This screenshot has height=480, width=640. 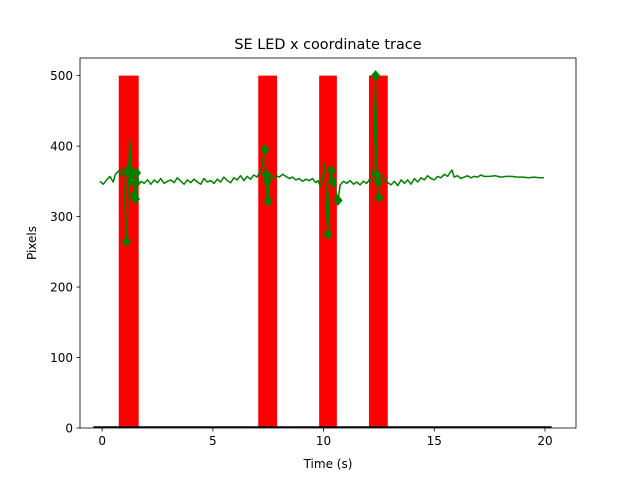 I want to click on x-axis-label: Time (s), so click(x=328, y=464).